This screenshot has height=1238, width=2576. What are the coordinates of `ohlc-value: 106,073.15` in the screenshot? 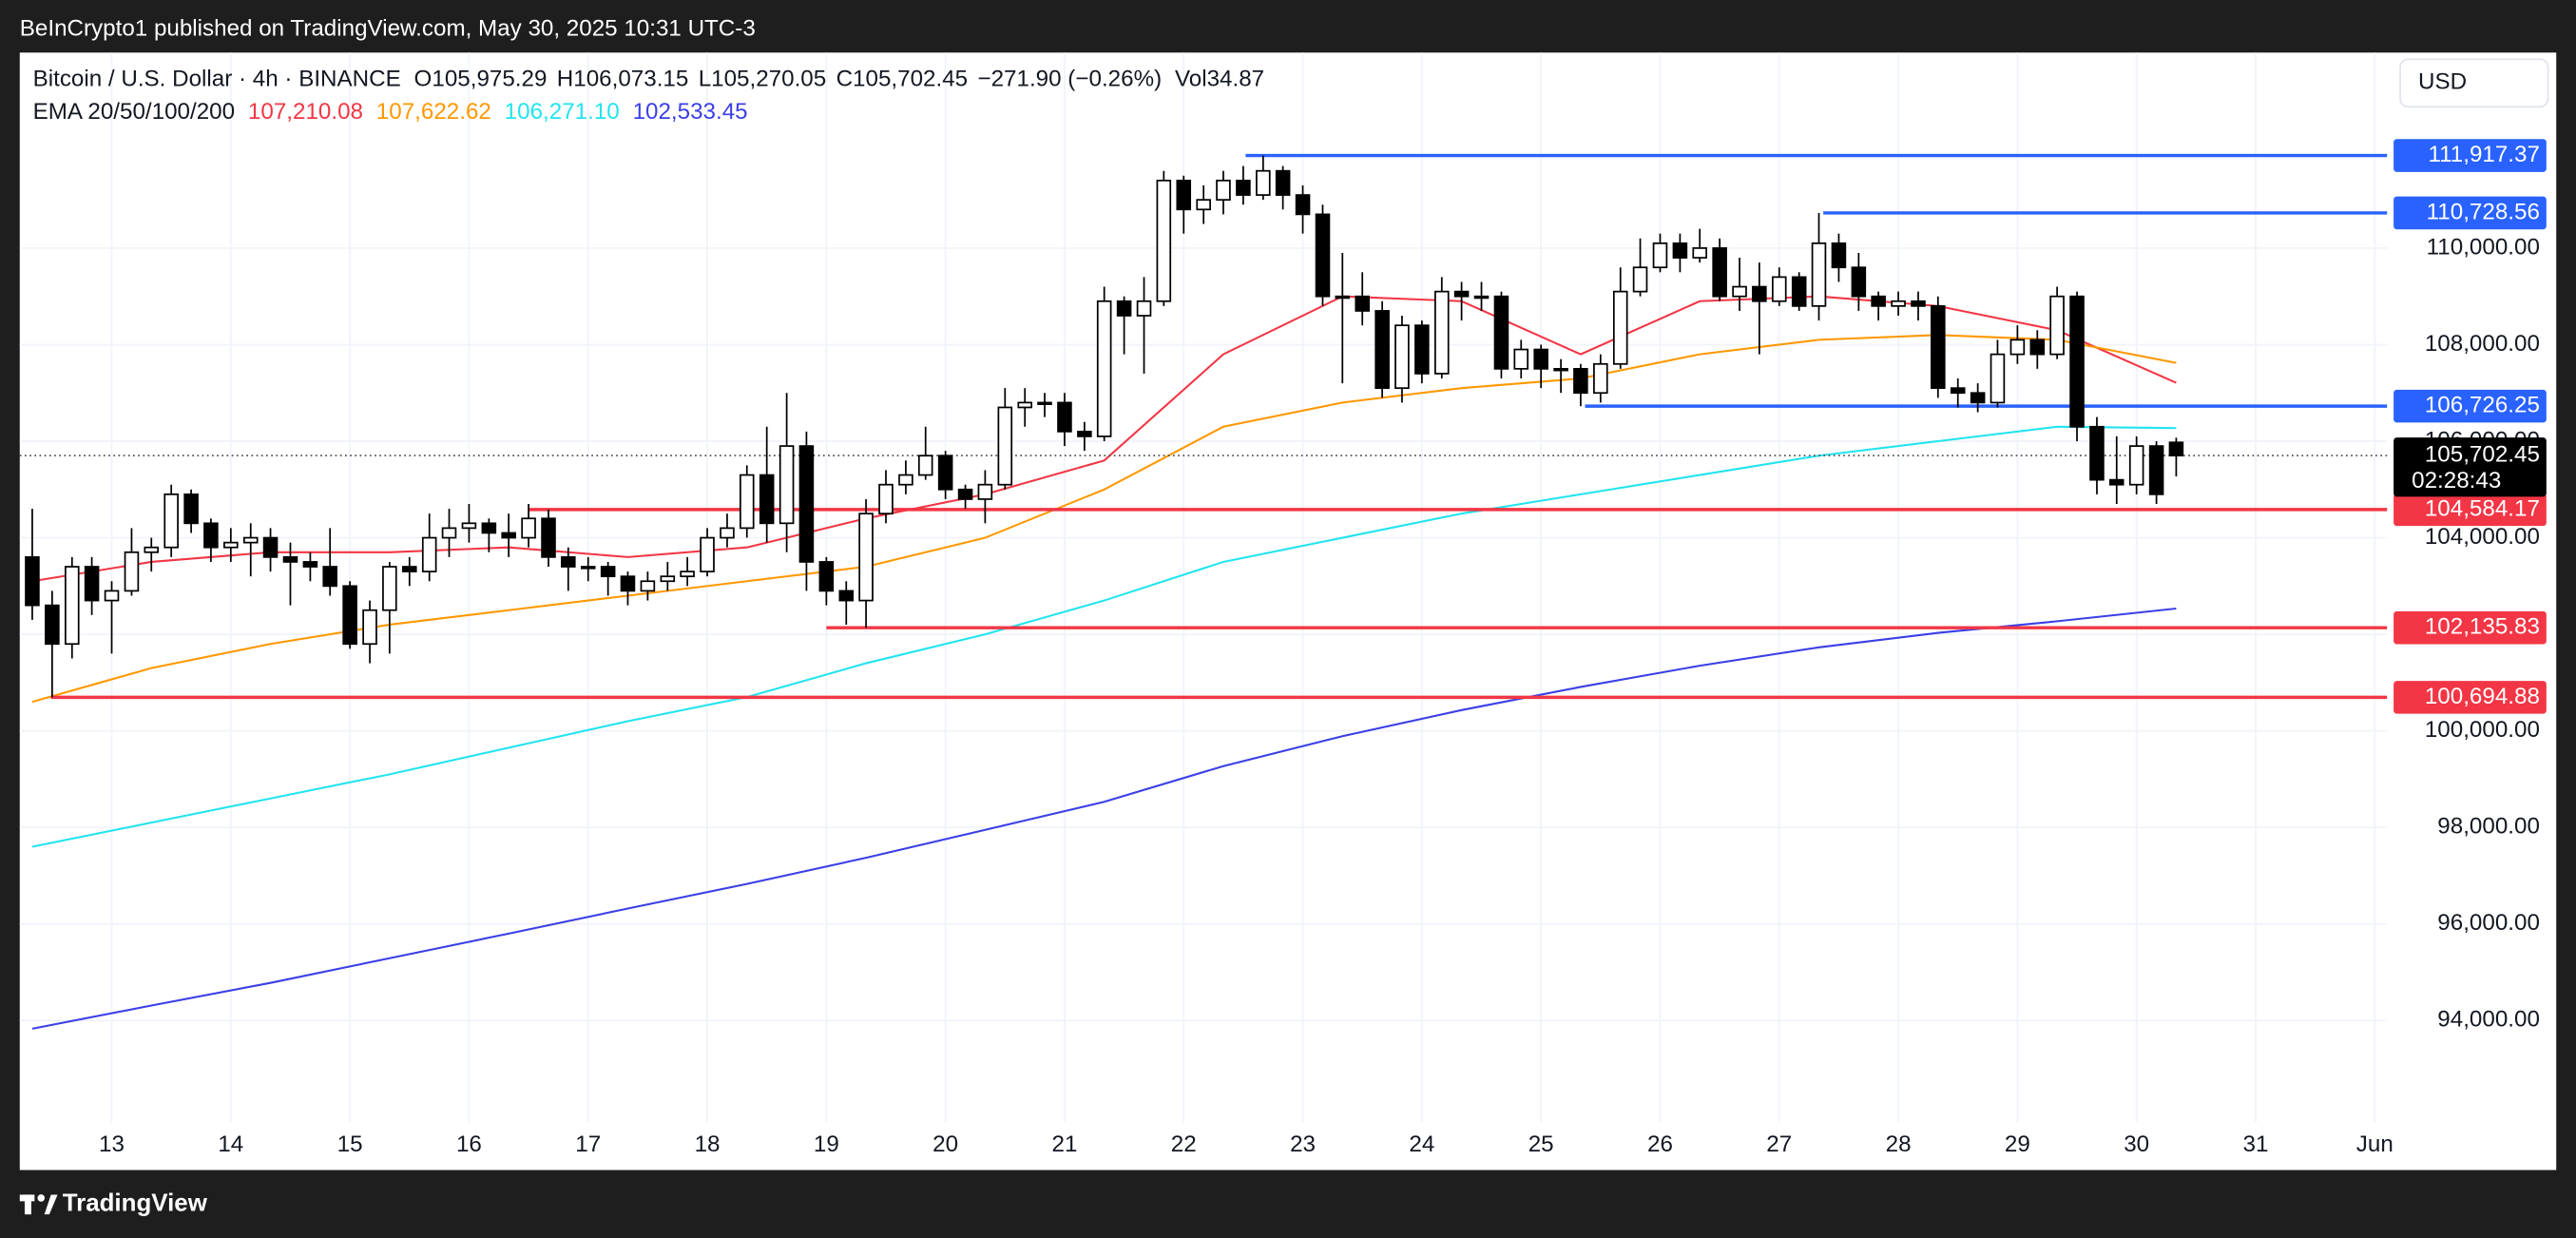 It's located at (630, 79).